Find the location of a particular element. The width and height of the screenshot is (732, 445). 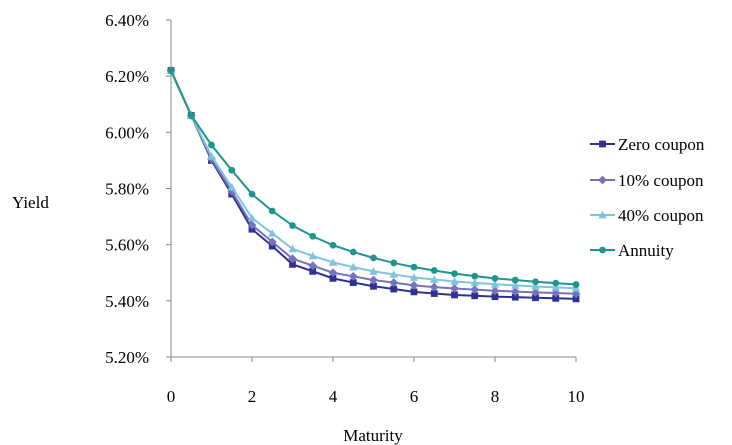

legend-label: 40% coupon is located at coordinates (661, 215).